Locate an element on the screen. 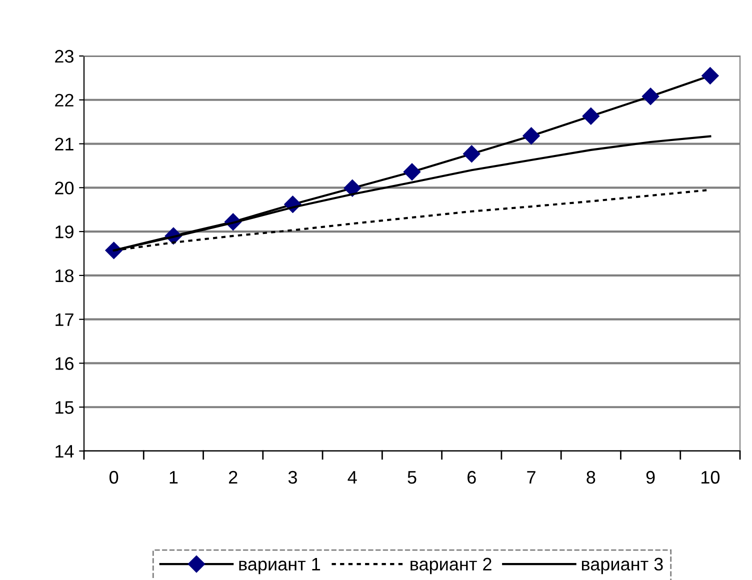 The height and width of the screenshot is (580, 752). x-tick-label: 4 is located at coordinates (352, 477).